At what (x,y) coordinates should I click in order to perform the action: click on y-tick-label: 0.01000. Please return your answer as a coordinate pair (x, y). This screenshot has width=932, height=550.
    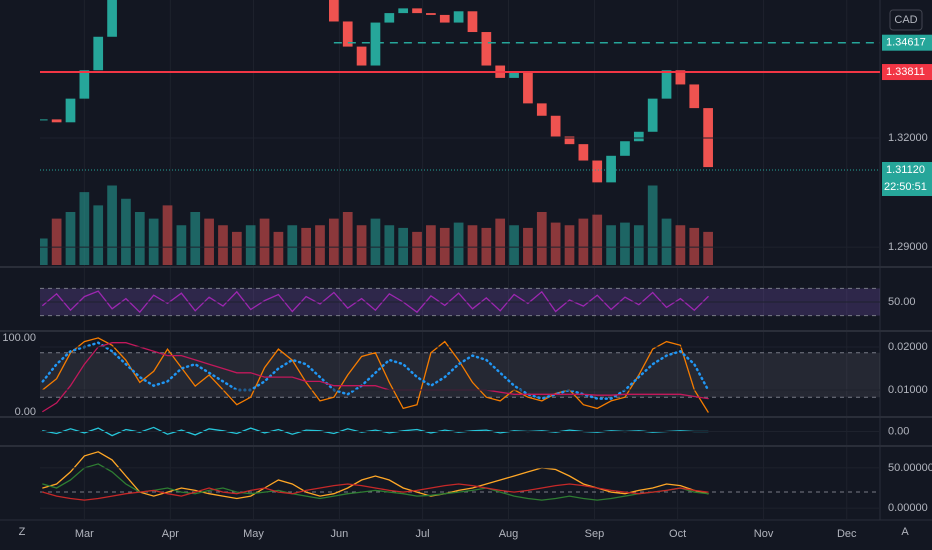
    Looking at the image, I should click on (908, 390).